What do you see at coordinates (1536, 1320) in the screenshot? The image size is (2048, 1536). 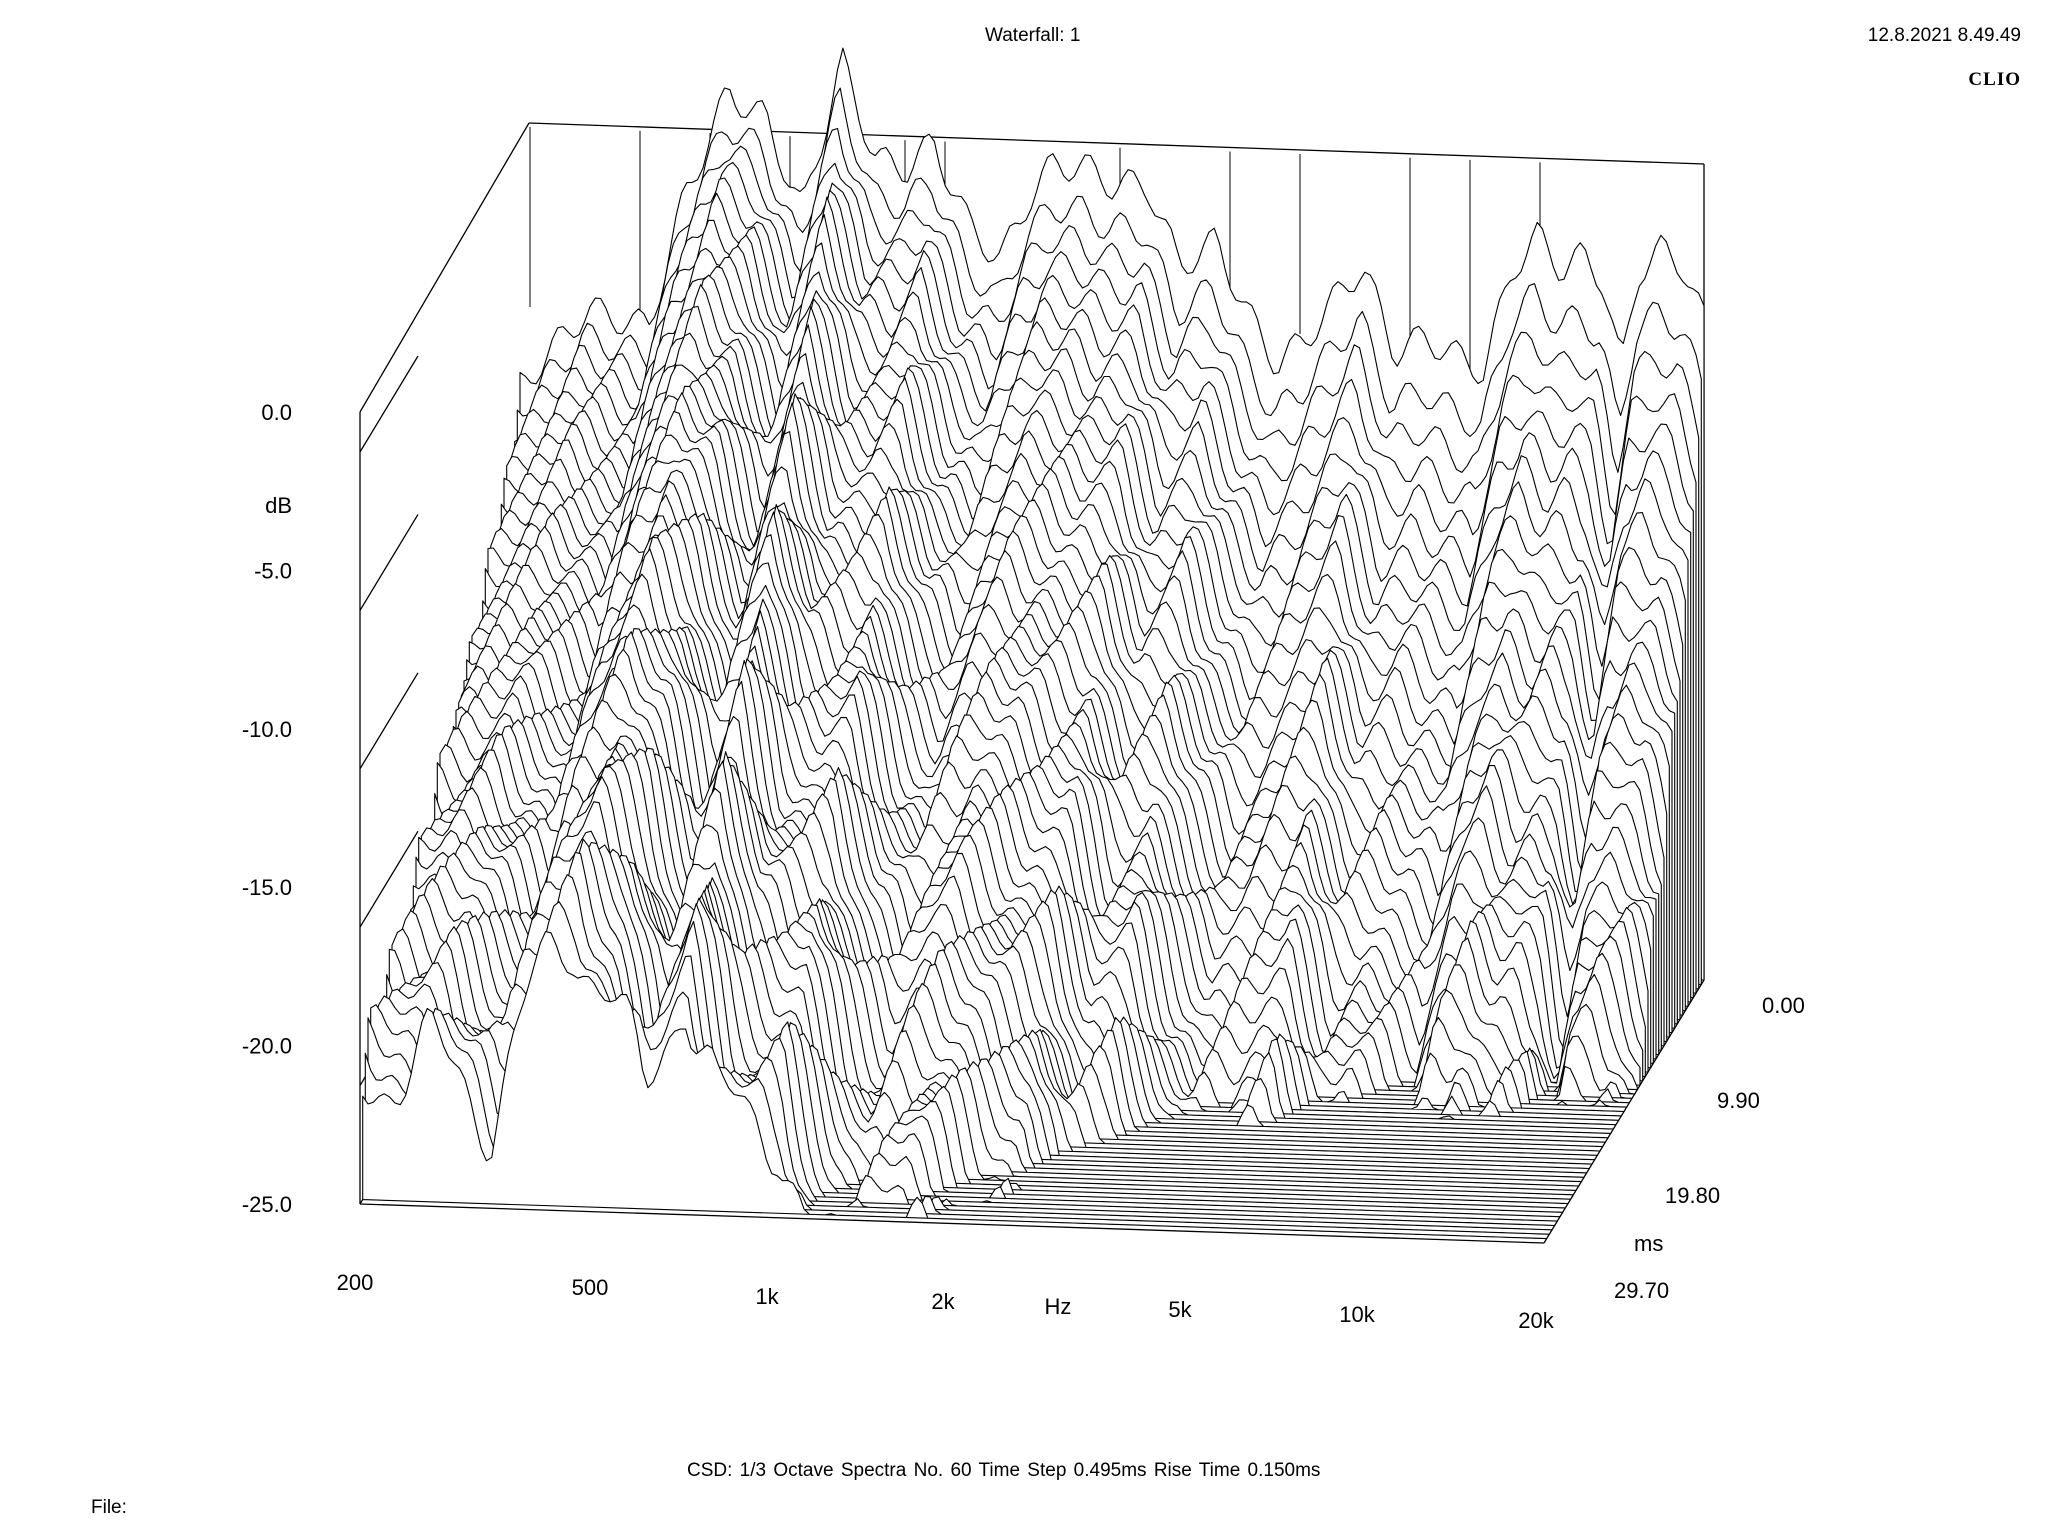 I see `hz-tick-label: 20k` at bounding box center [1536, 1320].